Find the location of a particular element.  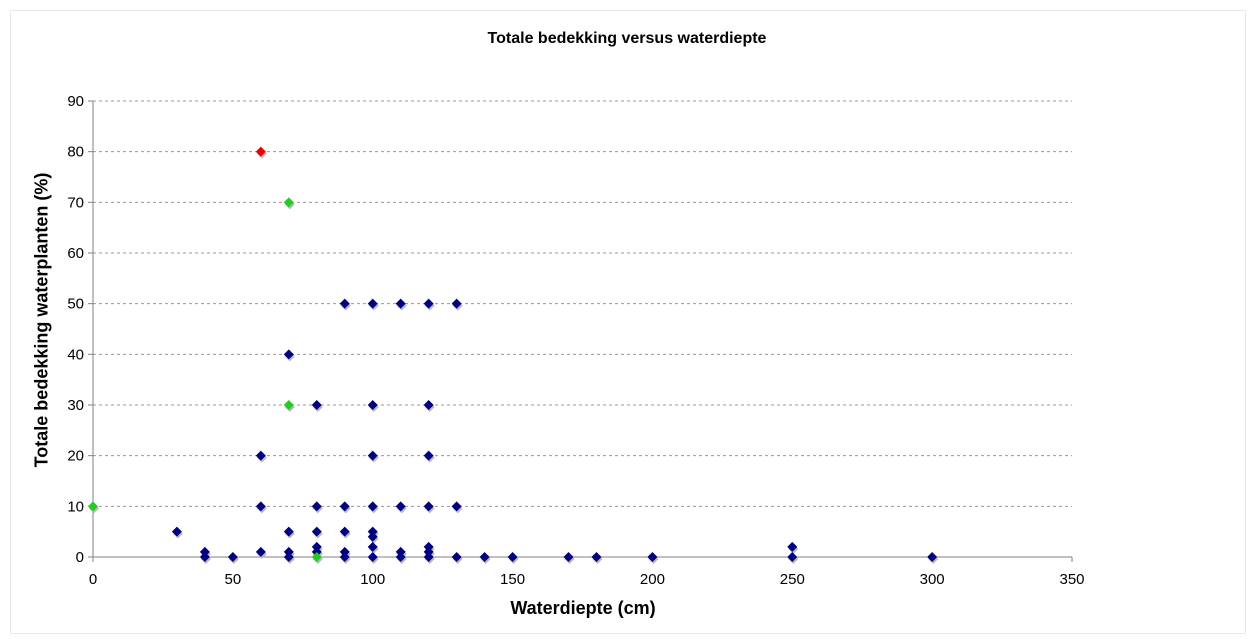

x-tick-label: 250 is located at coordinates (792, 579).